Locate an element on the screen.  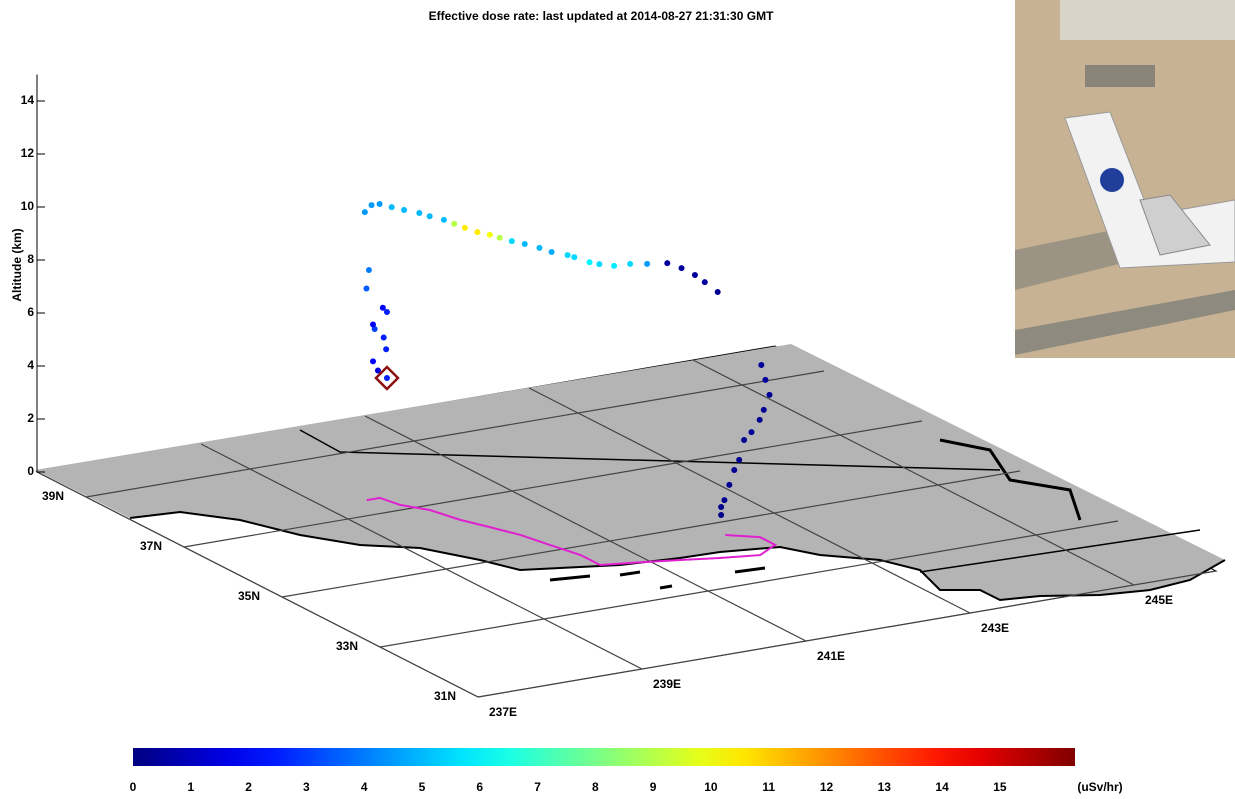
islands is located at coordinates (815, 514).